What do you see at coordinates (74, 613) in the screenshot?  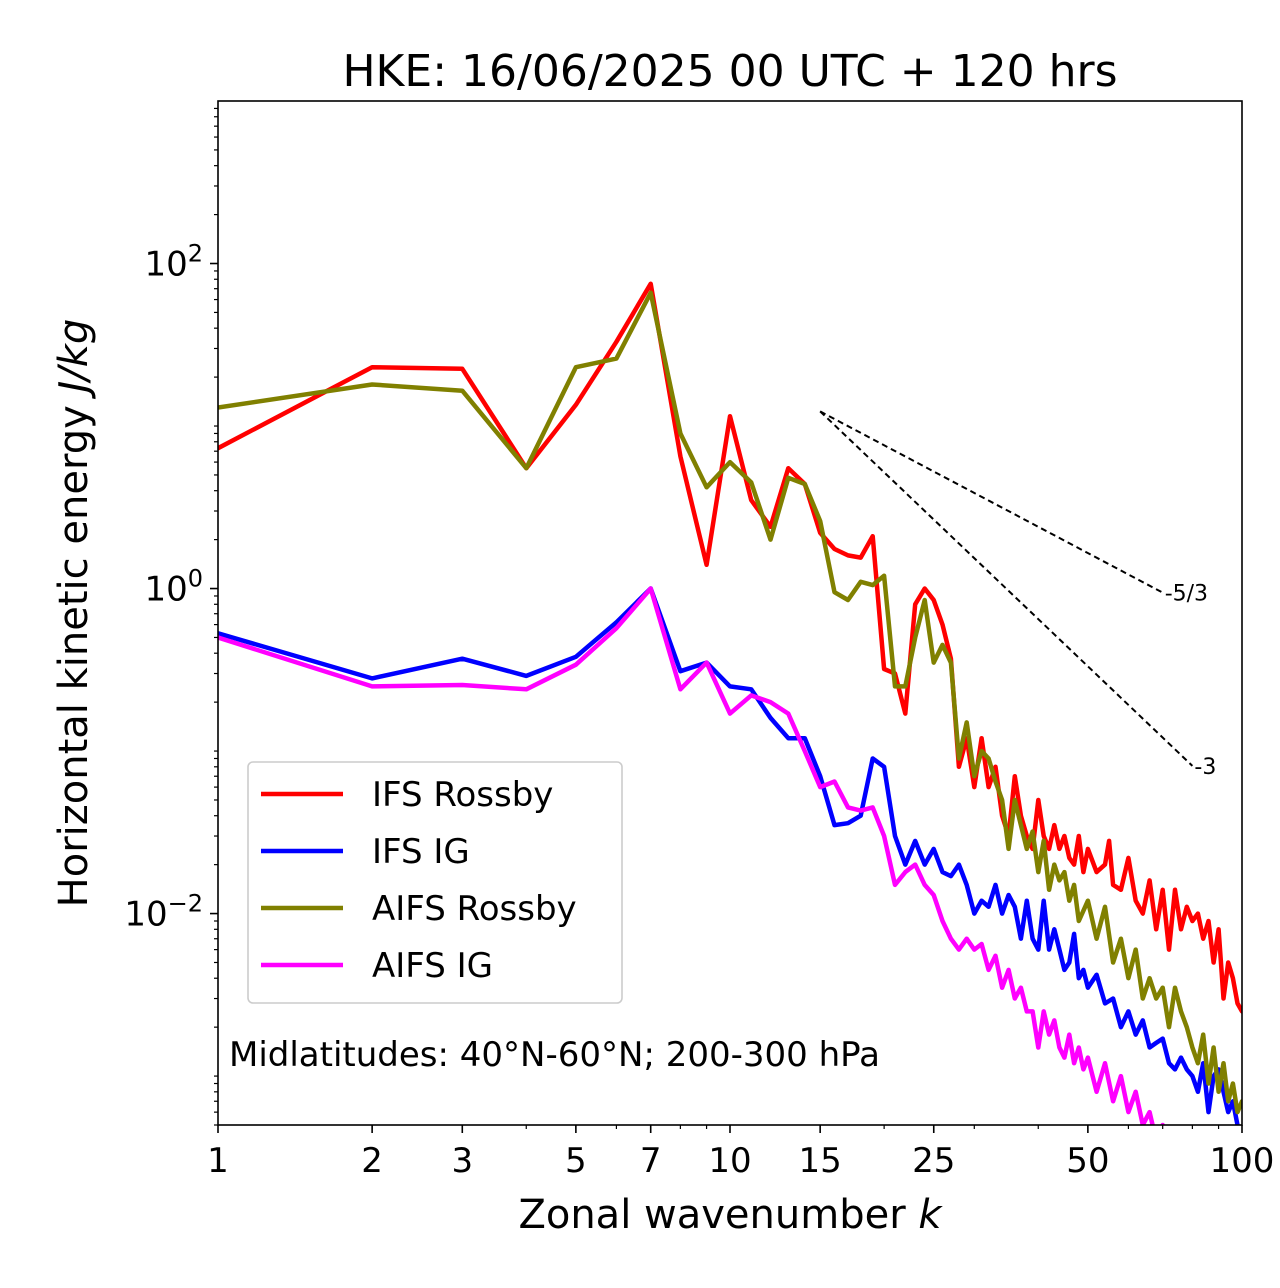 I see `y-axis-label: Horizontal kinetic energy J/kg` at bounding box center [74, 613].